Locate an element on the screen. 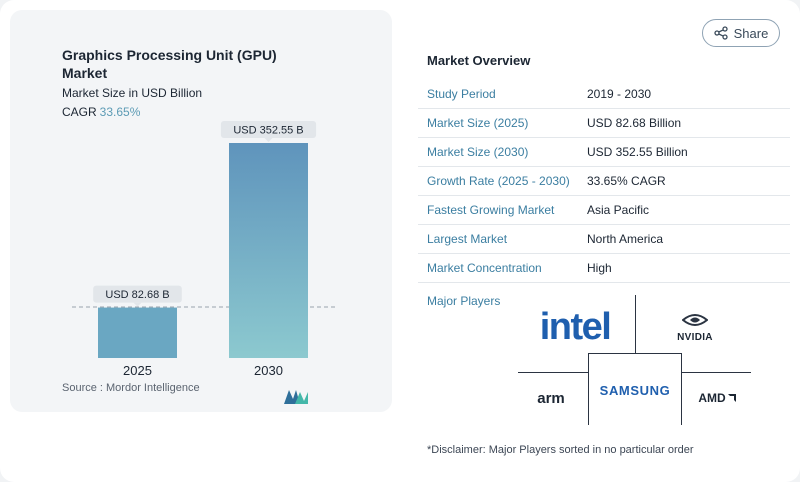  value-label-text: USD 82.68 B is located at coordinates (137, 295).